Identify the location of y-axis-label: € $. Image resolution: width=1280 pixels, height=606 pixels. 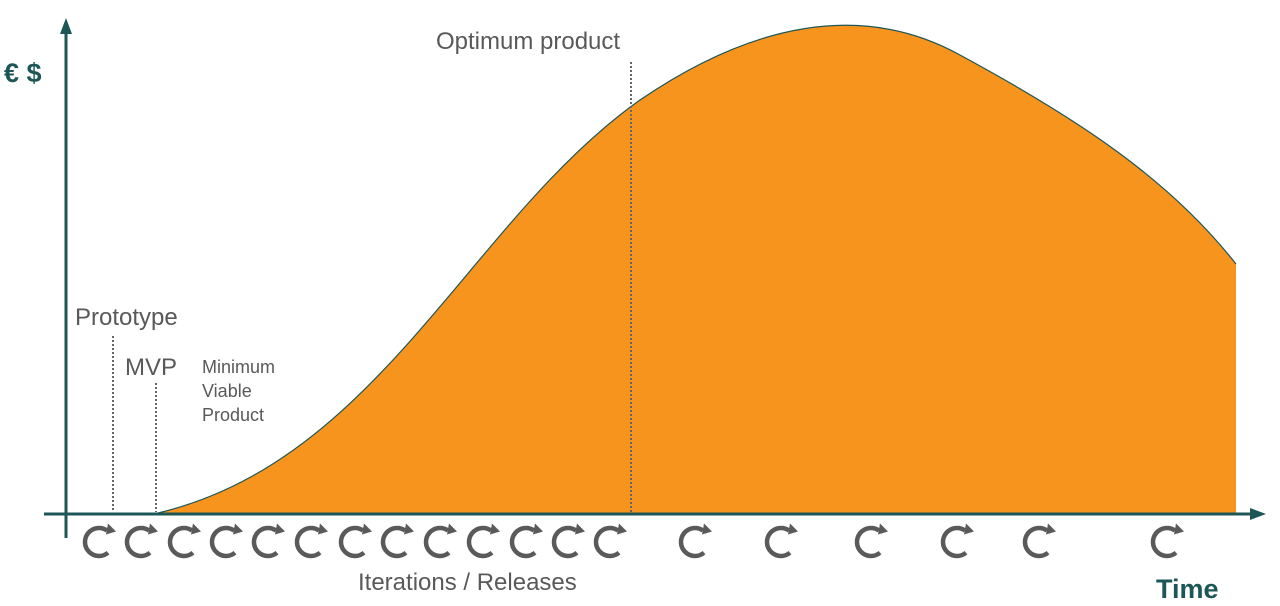
(23, 73).